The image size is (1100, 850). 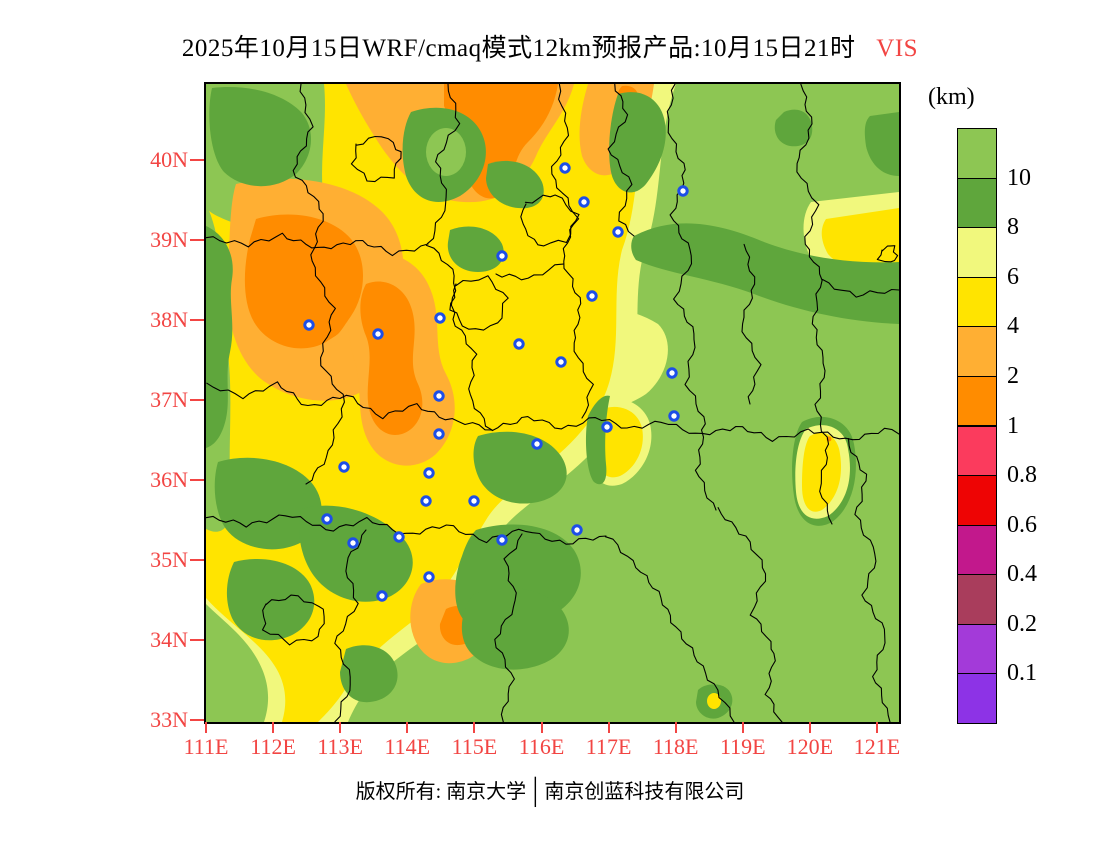 What do you see at coordinates (1013, 276) in the screenshot?
I see `legend-tick-label: 6` at bounding box center [1013, 276].